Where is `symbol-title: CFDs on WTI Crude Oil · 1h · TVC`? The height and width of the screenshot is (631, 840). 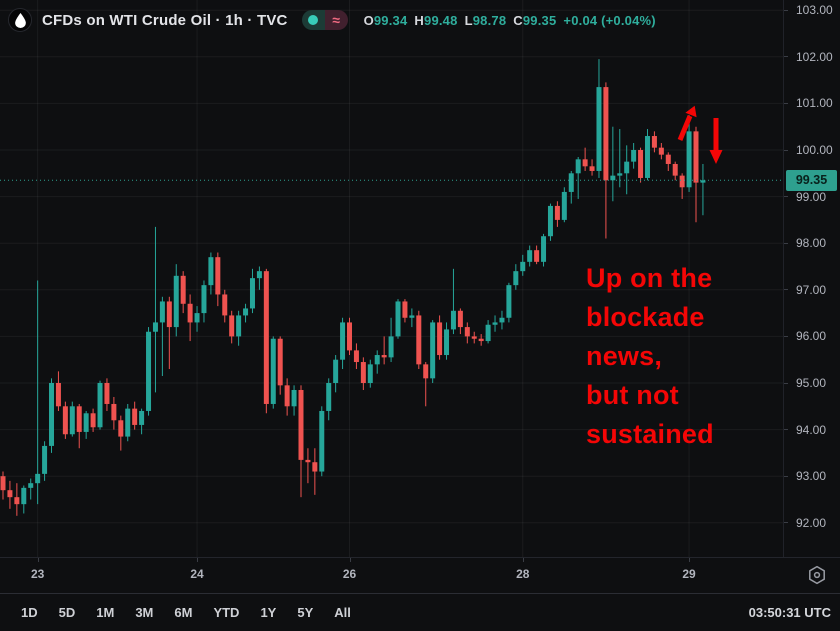
symbol-title: CFDs on WTI Crude Oil · 1h · TVC is located at coordinates (165, 20).